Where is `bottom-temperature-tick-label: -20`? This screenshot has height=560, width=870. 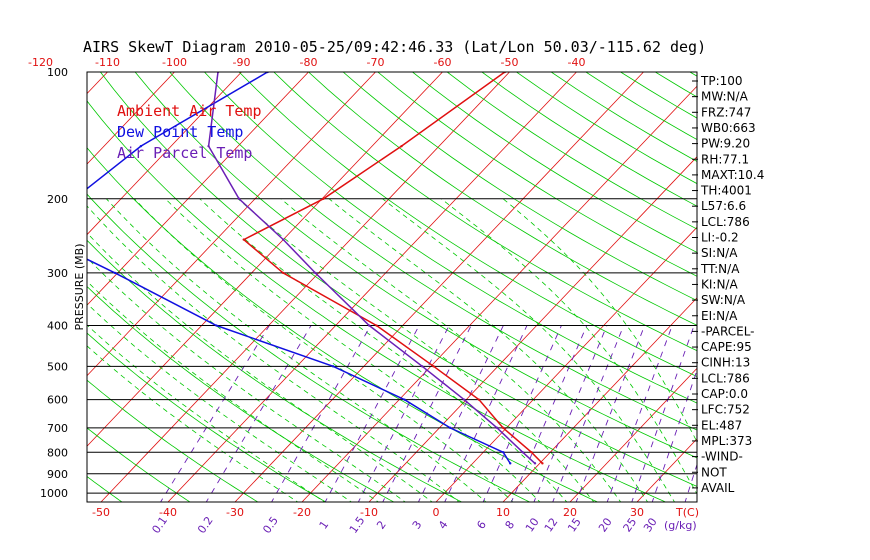 bottom-temperature-tick-label: -20 is located at coordinates (302, 512).